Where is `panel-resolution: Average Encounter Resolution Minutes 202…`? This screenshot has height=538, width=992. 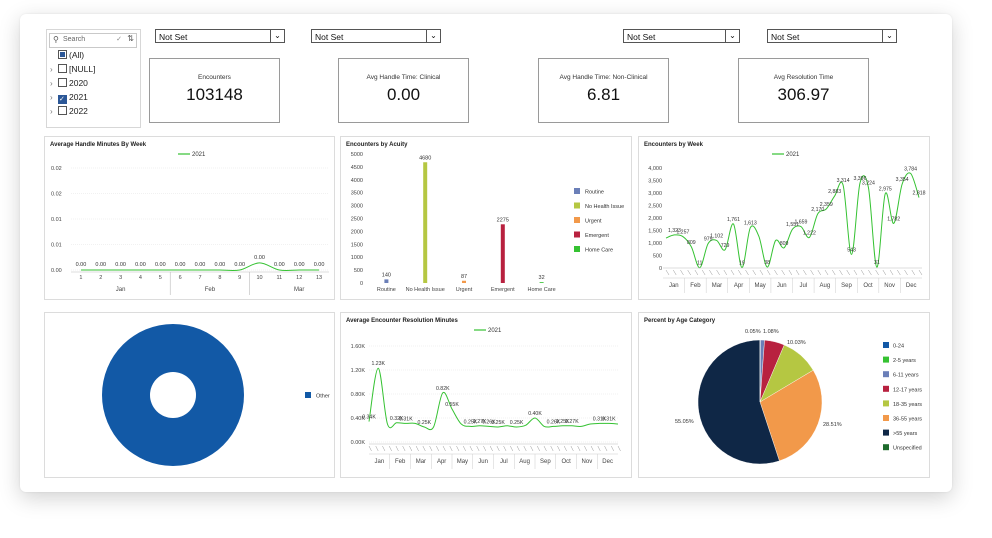 panel-resolution: Average Encounter Resolution Minutes 202… is located at coordinates (486, 395).